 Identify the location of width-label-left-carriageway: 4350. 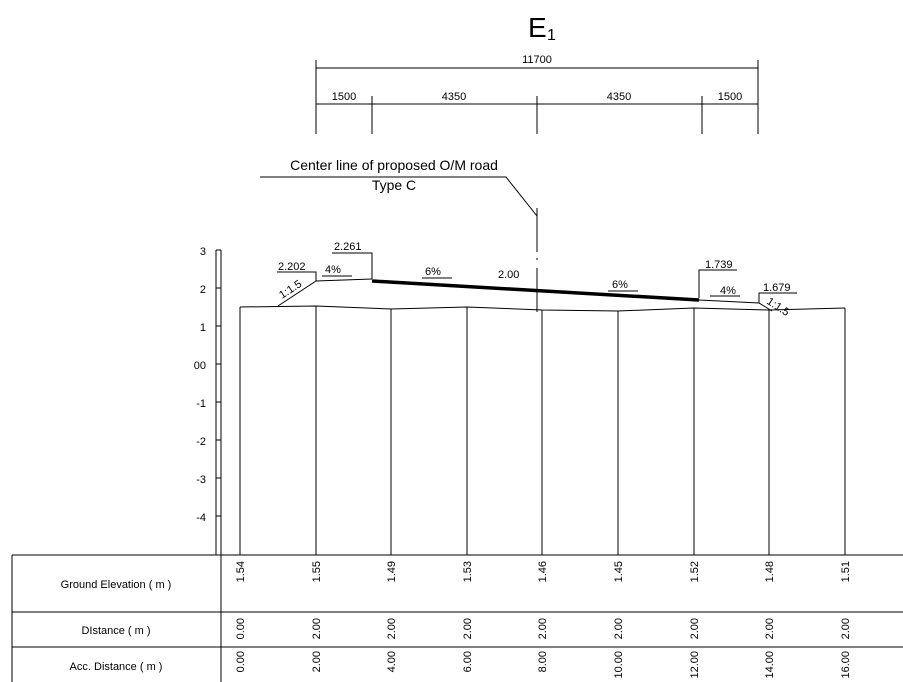
(454, 97).